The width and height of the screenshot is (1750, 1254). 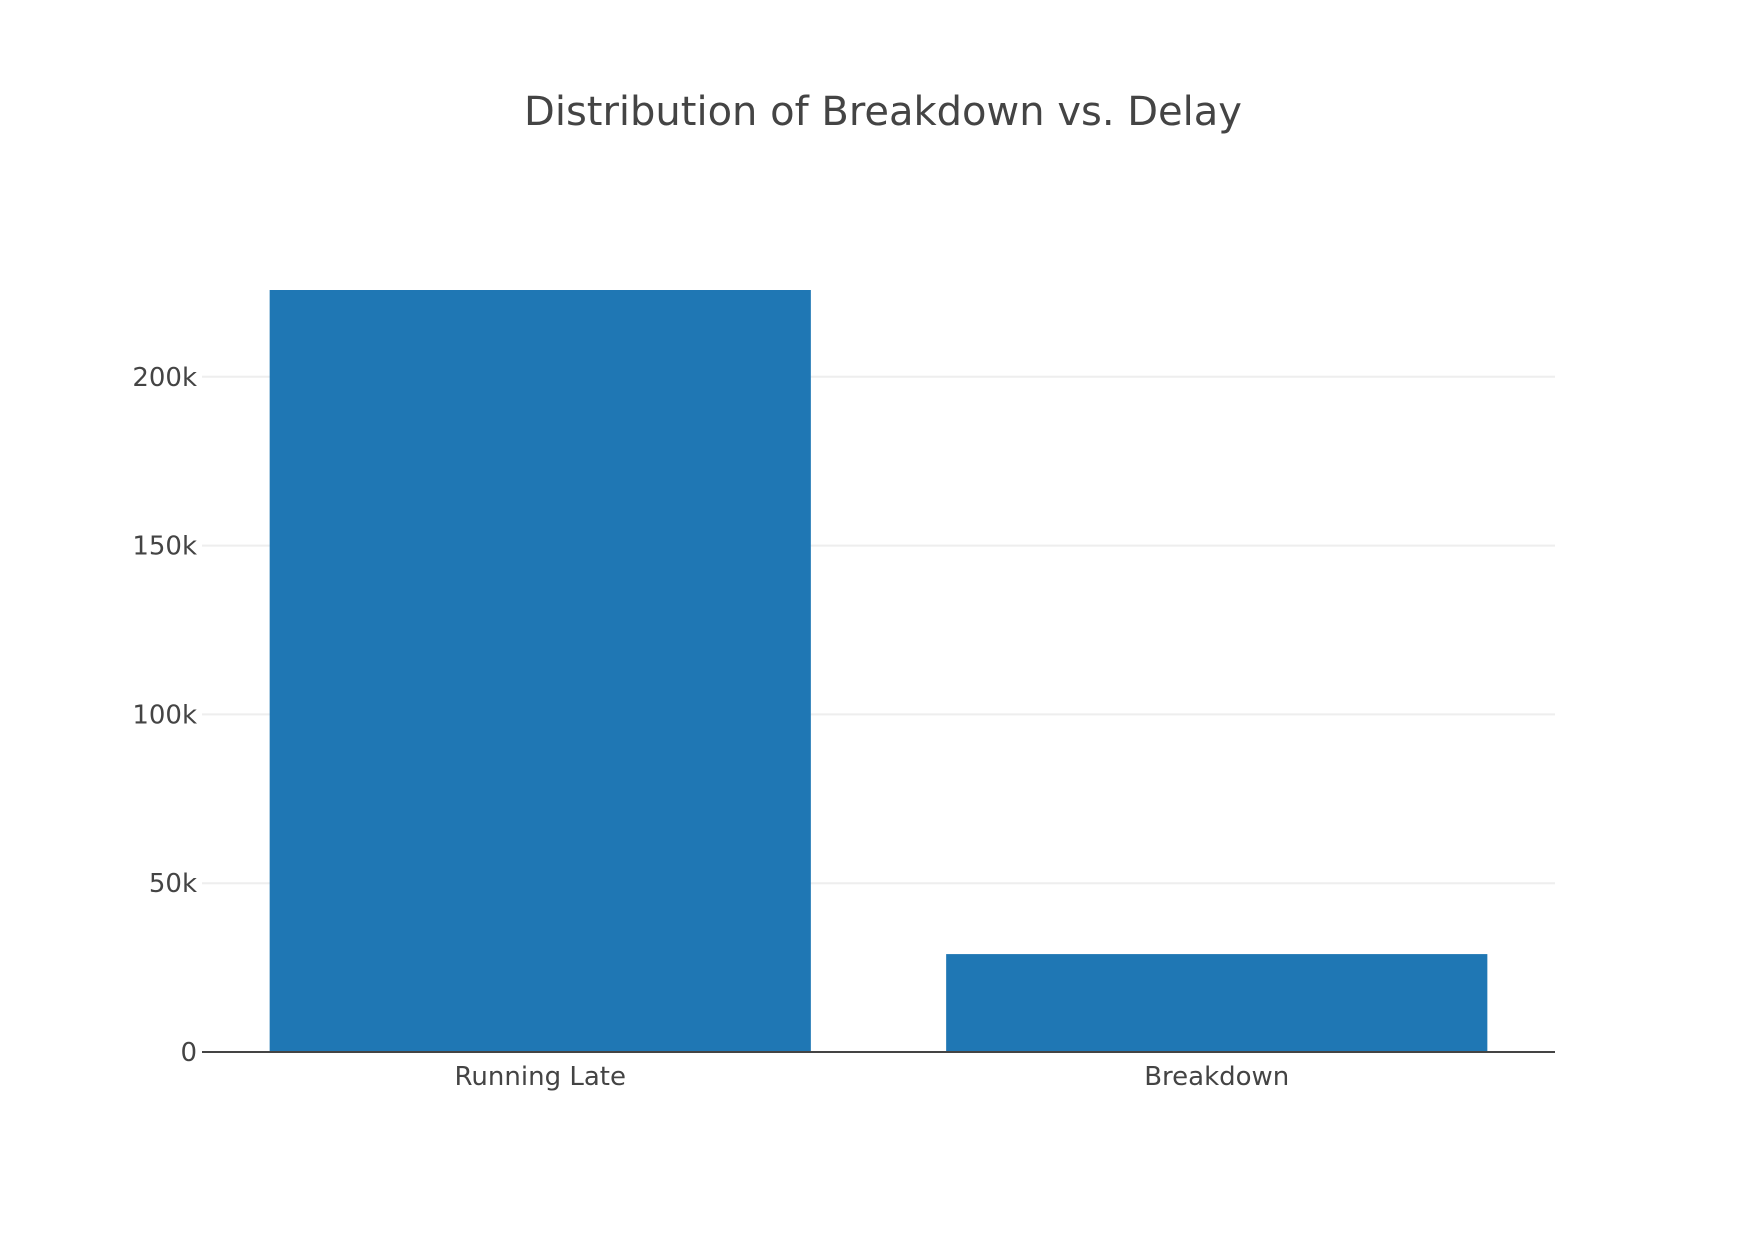 What do you see at coordinates (1217, 1003) in the screenshot?
I see `bar-breakdown` at bounding box center [1217, 1003].